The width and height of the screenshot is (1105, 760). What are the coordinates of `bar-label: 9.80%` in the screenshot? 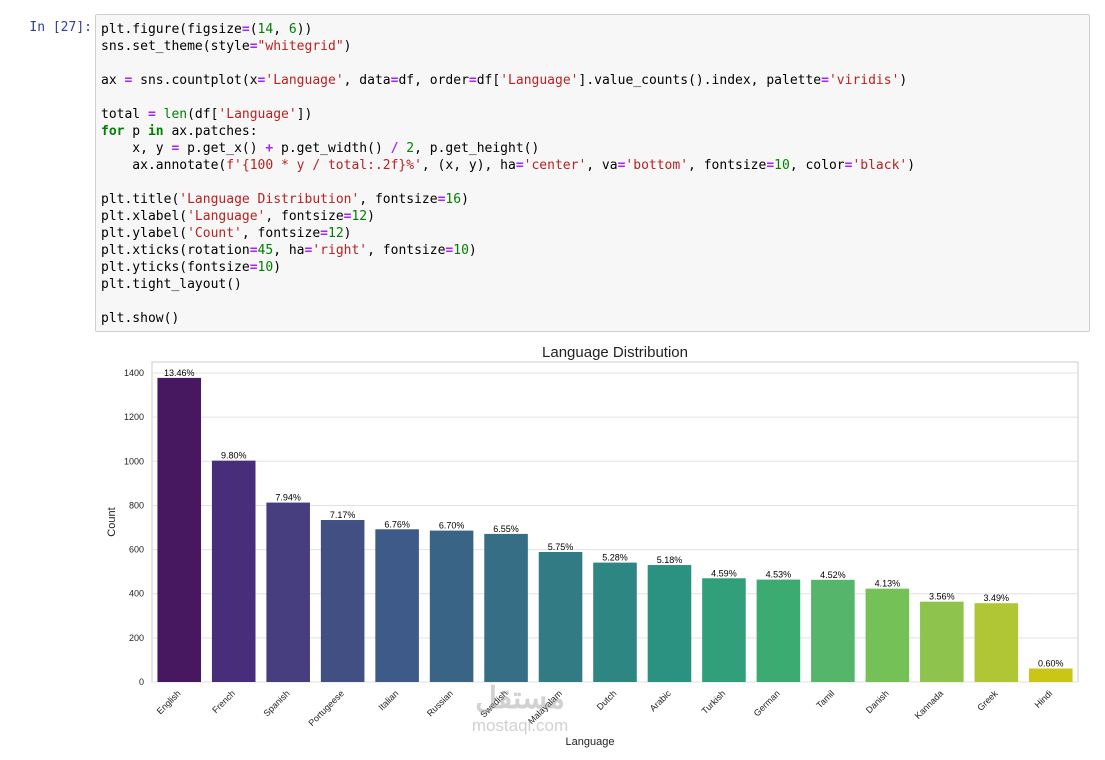 It's located at (234, 456).